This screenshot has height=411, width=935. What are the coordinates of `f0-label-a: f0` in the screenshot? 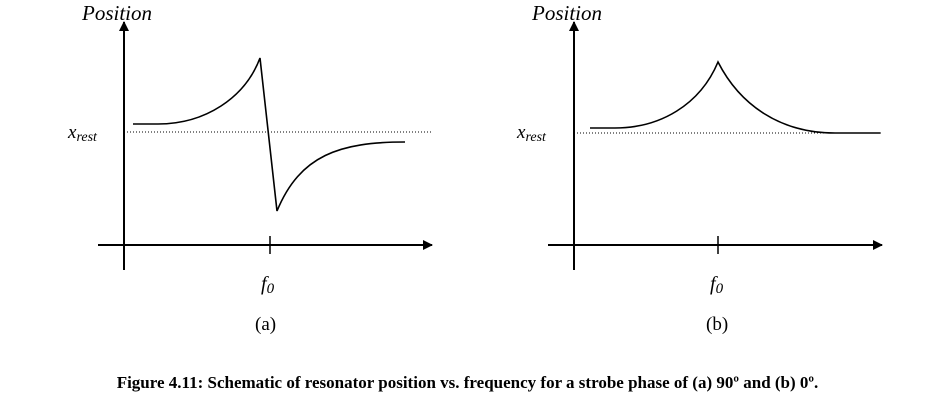 It's located at (268, 285).